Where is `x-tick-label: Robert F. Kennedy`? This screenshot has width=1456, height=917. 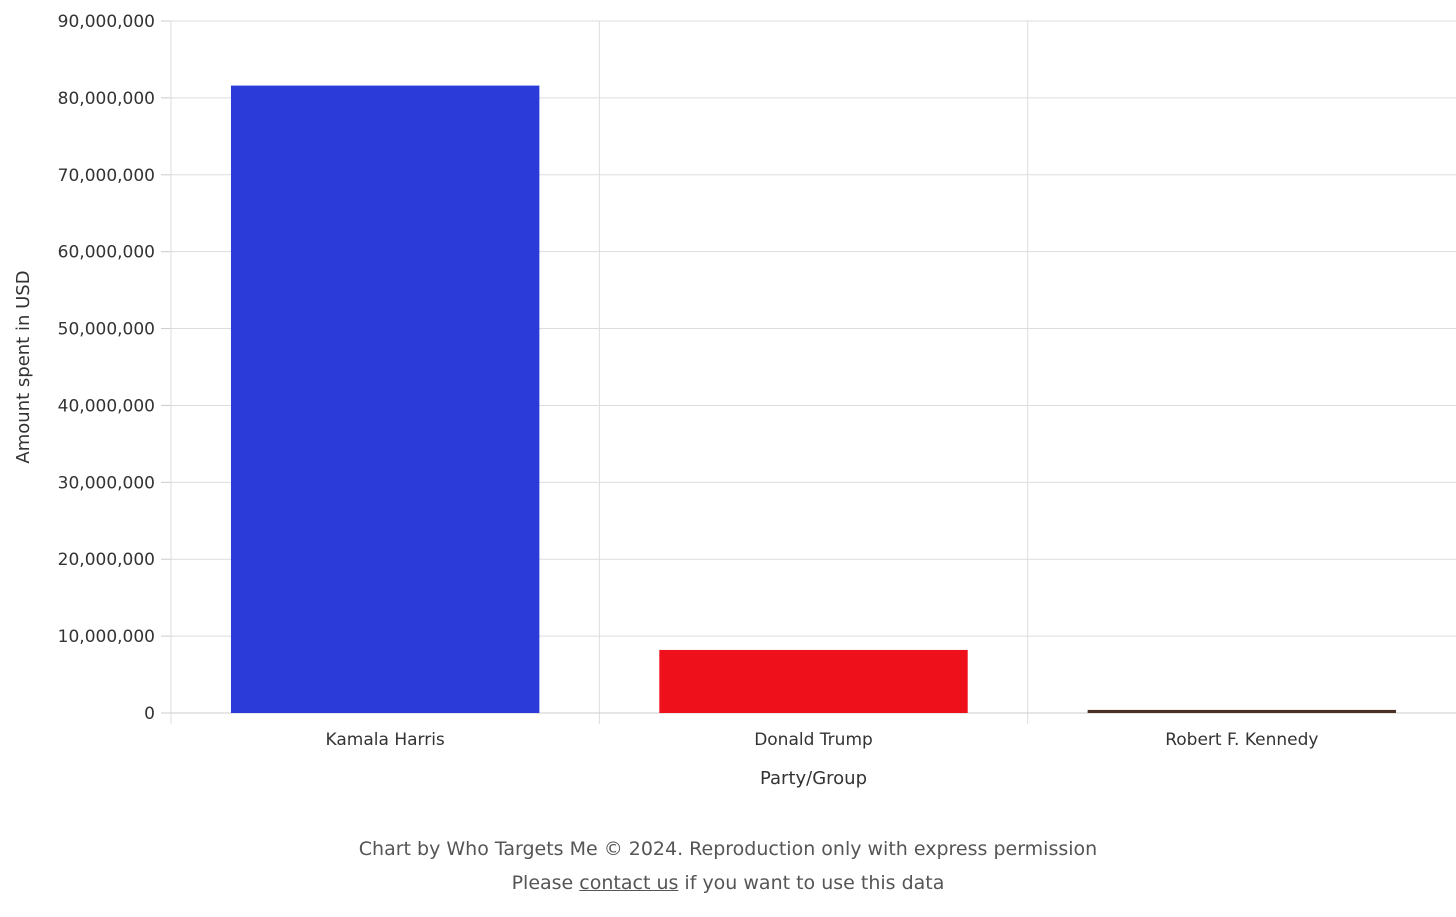 x-tick-label: Robert F. Kennedy is located at coordinates (1241, 740).